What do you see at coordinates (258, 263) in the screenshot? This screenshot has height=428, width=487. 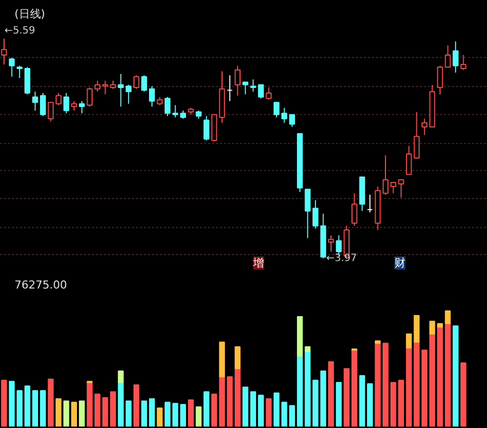 I see `annotation: 增` at bounding box center [258, 263].